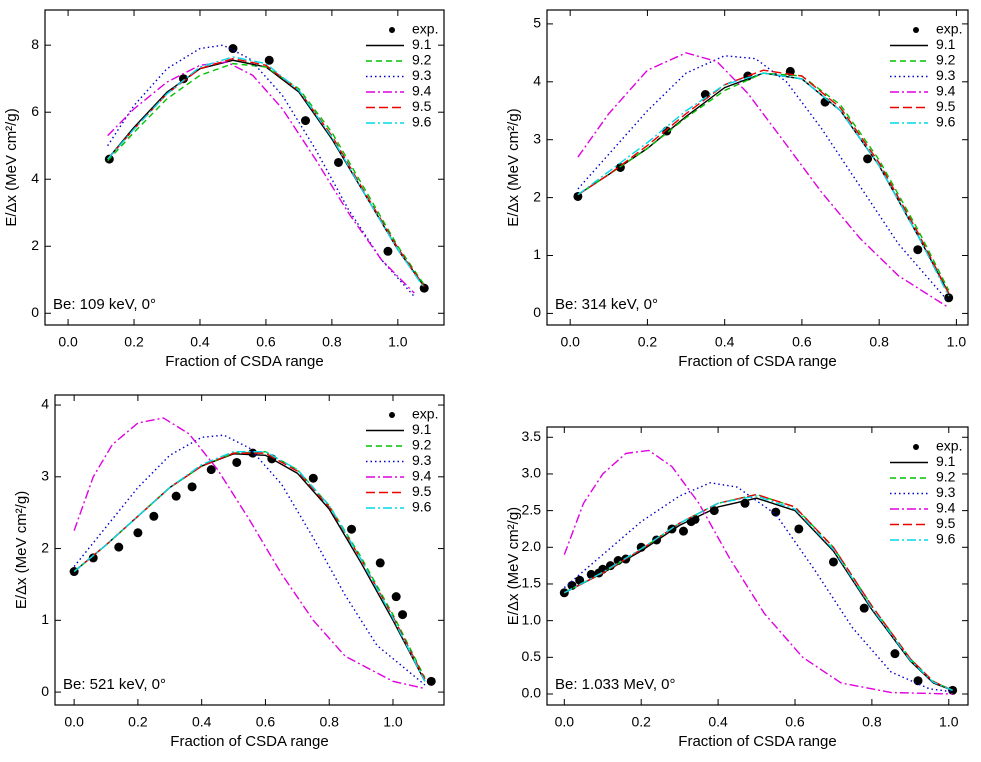 Image resolution: width=981 pixels, height=762 pixels. Describe the element at coordinates (532, 583) in the screenshot. I see `y-tick-label: 1.5` at that location.